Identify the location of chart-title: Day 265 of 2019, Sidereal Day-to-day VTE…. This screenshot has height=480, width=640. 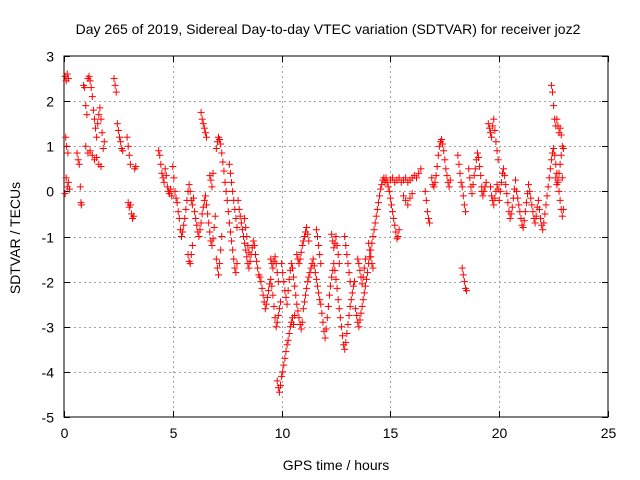
(328, 29).